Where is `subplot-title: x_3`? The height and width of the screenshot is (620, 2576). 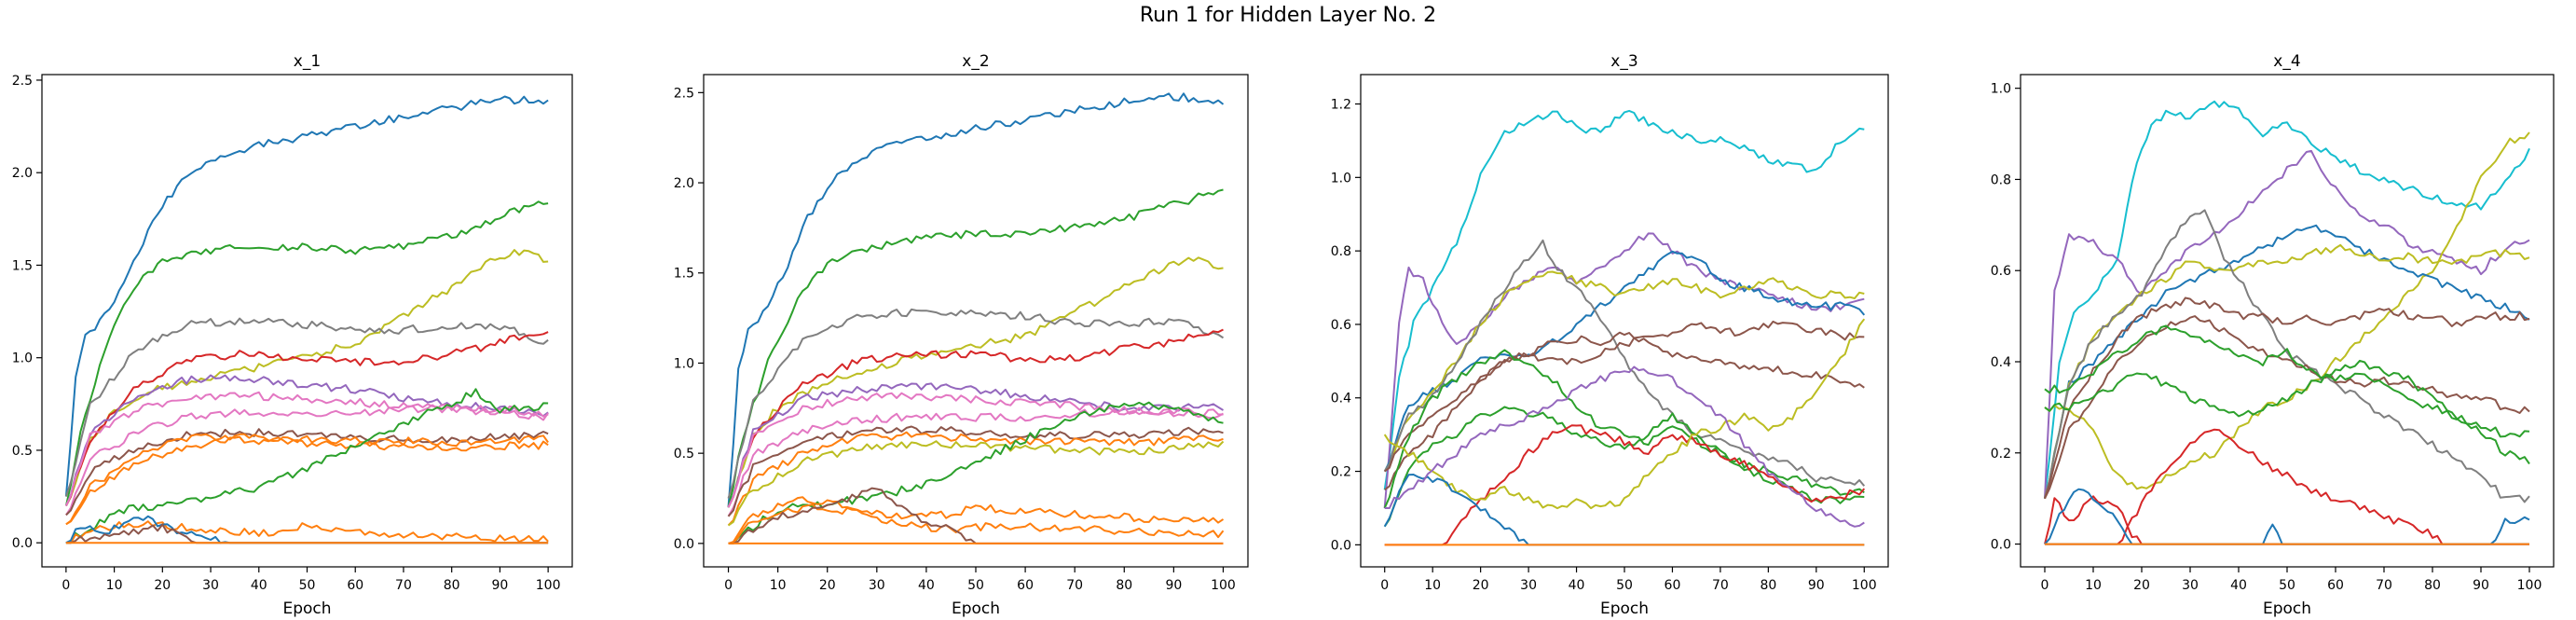
subplot-title: x_3 is located at coordinates (1623, 61).